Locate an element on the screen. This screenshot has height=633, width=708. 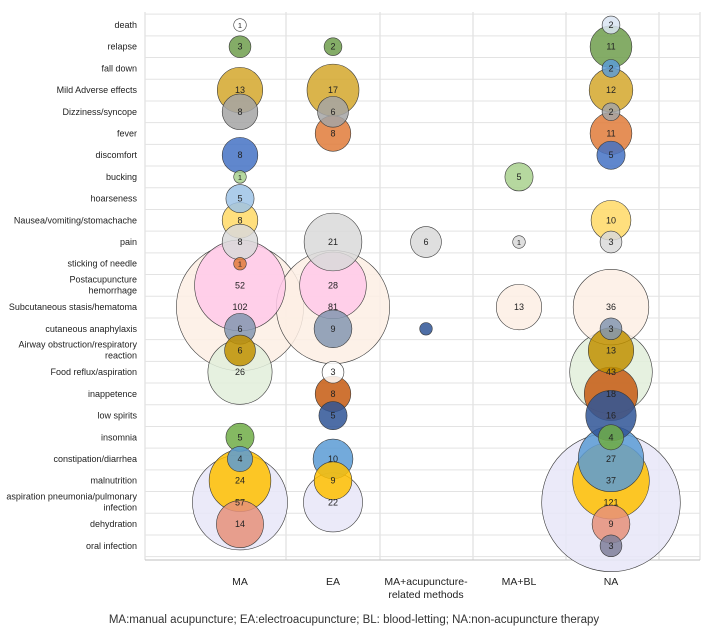
y-tick-label: oral infection is located at coordinates (111, 546).